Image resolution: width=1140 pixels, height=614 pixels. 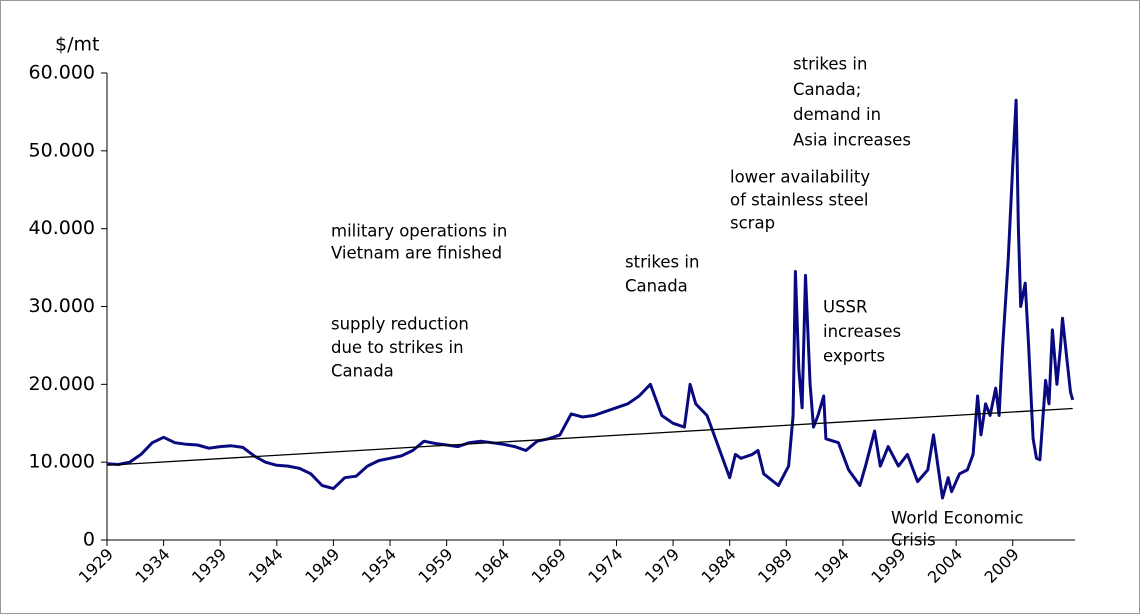 I want to click on annotation: Asia increases, so click(x=852, y=139).